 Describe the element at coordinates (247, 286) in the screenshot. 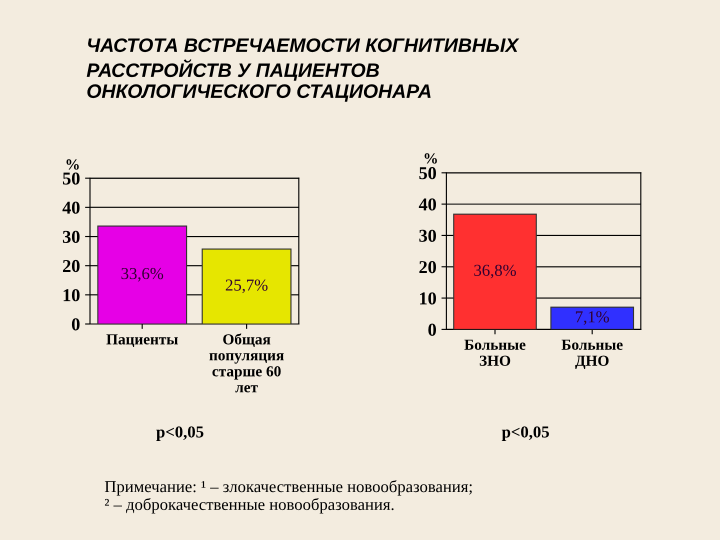

I see `data-label: 25,7%` at that location.